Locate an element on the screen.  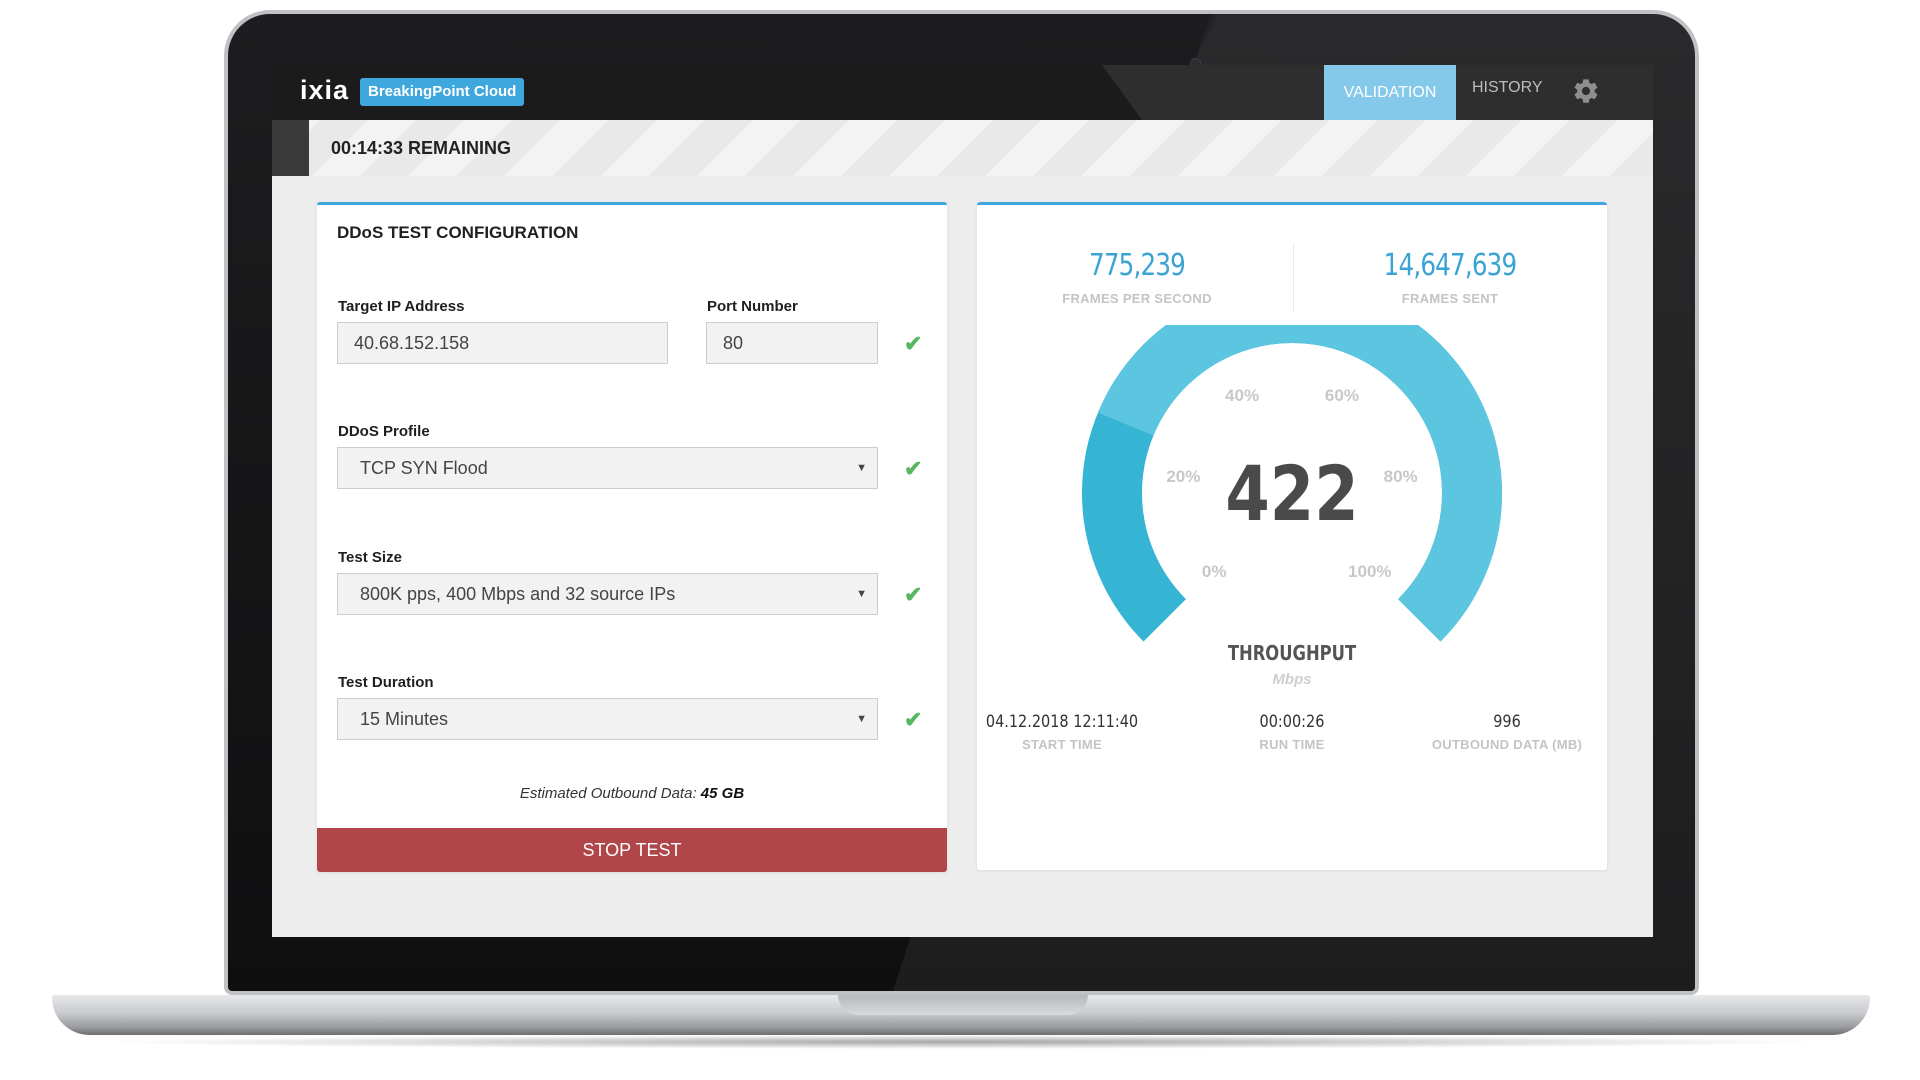
gauge-arc-highlight is located at coordinates (1300, 483).